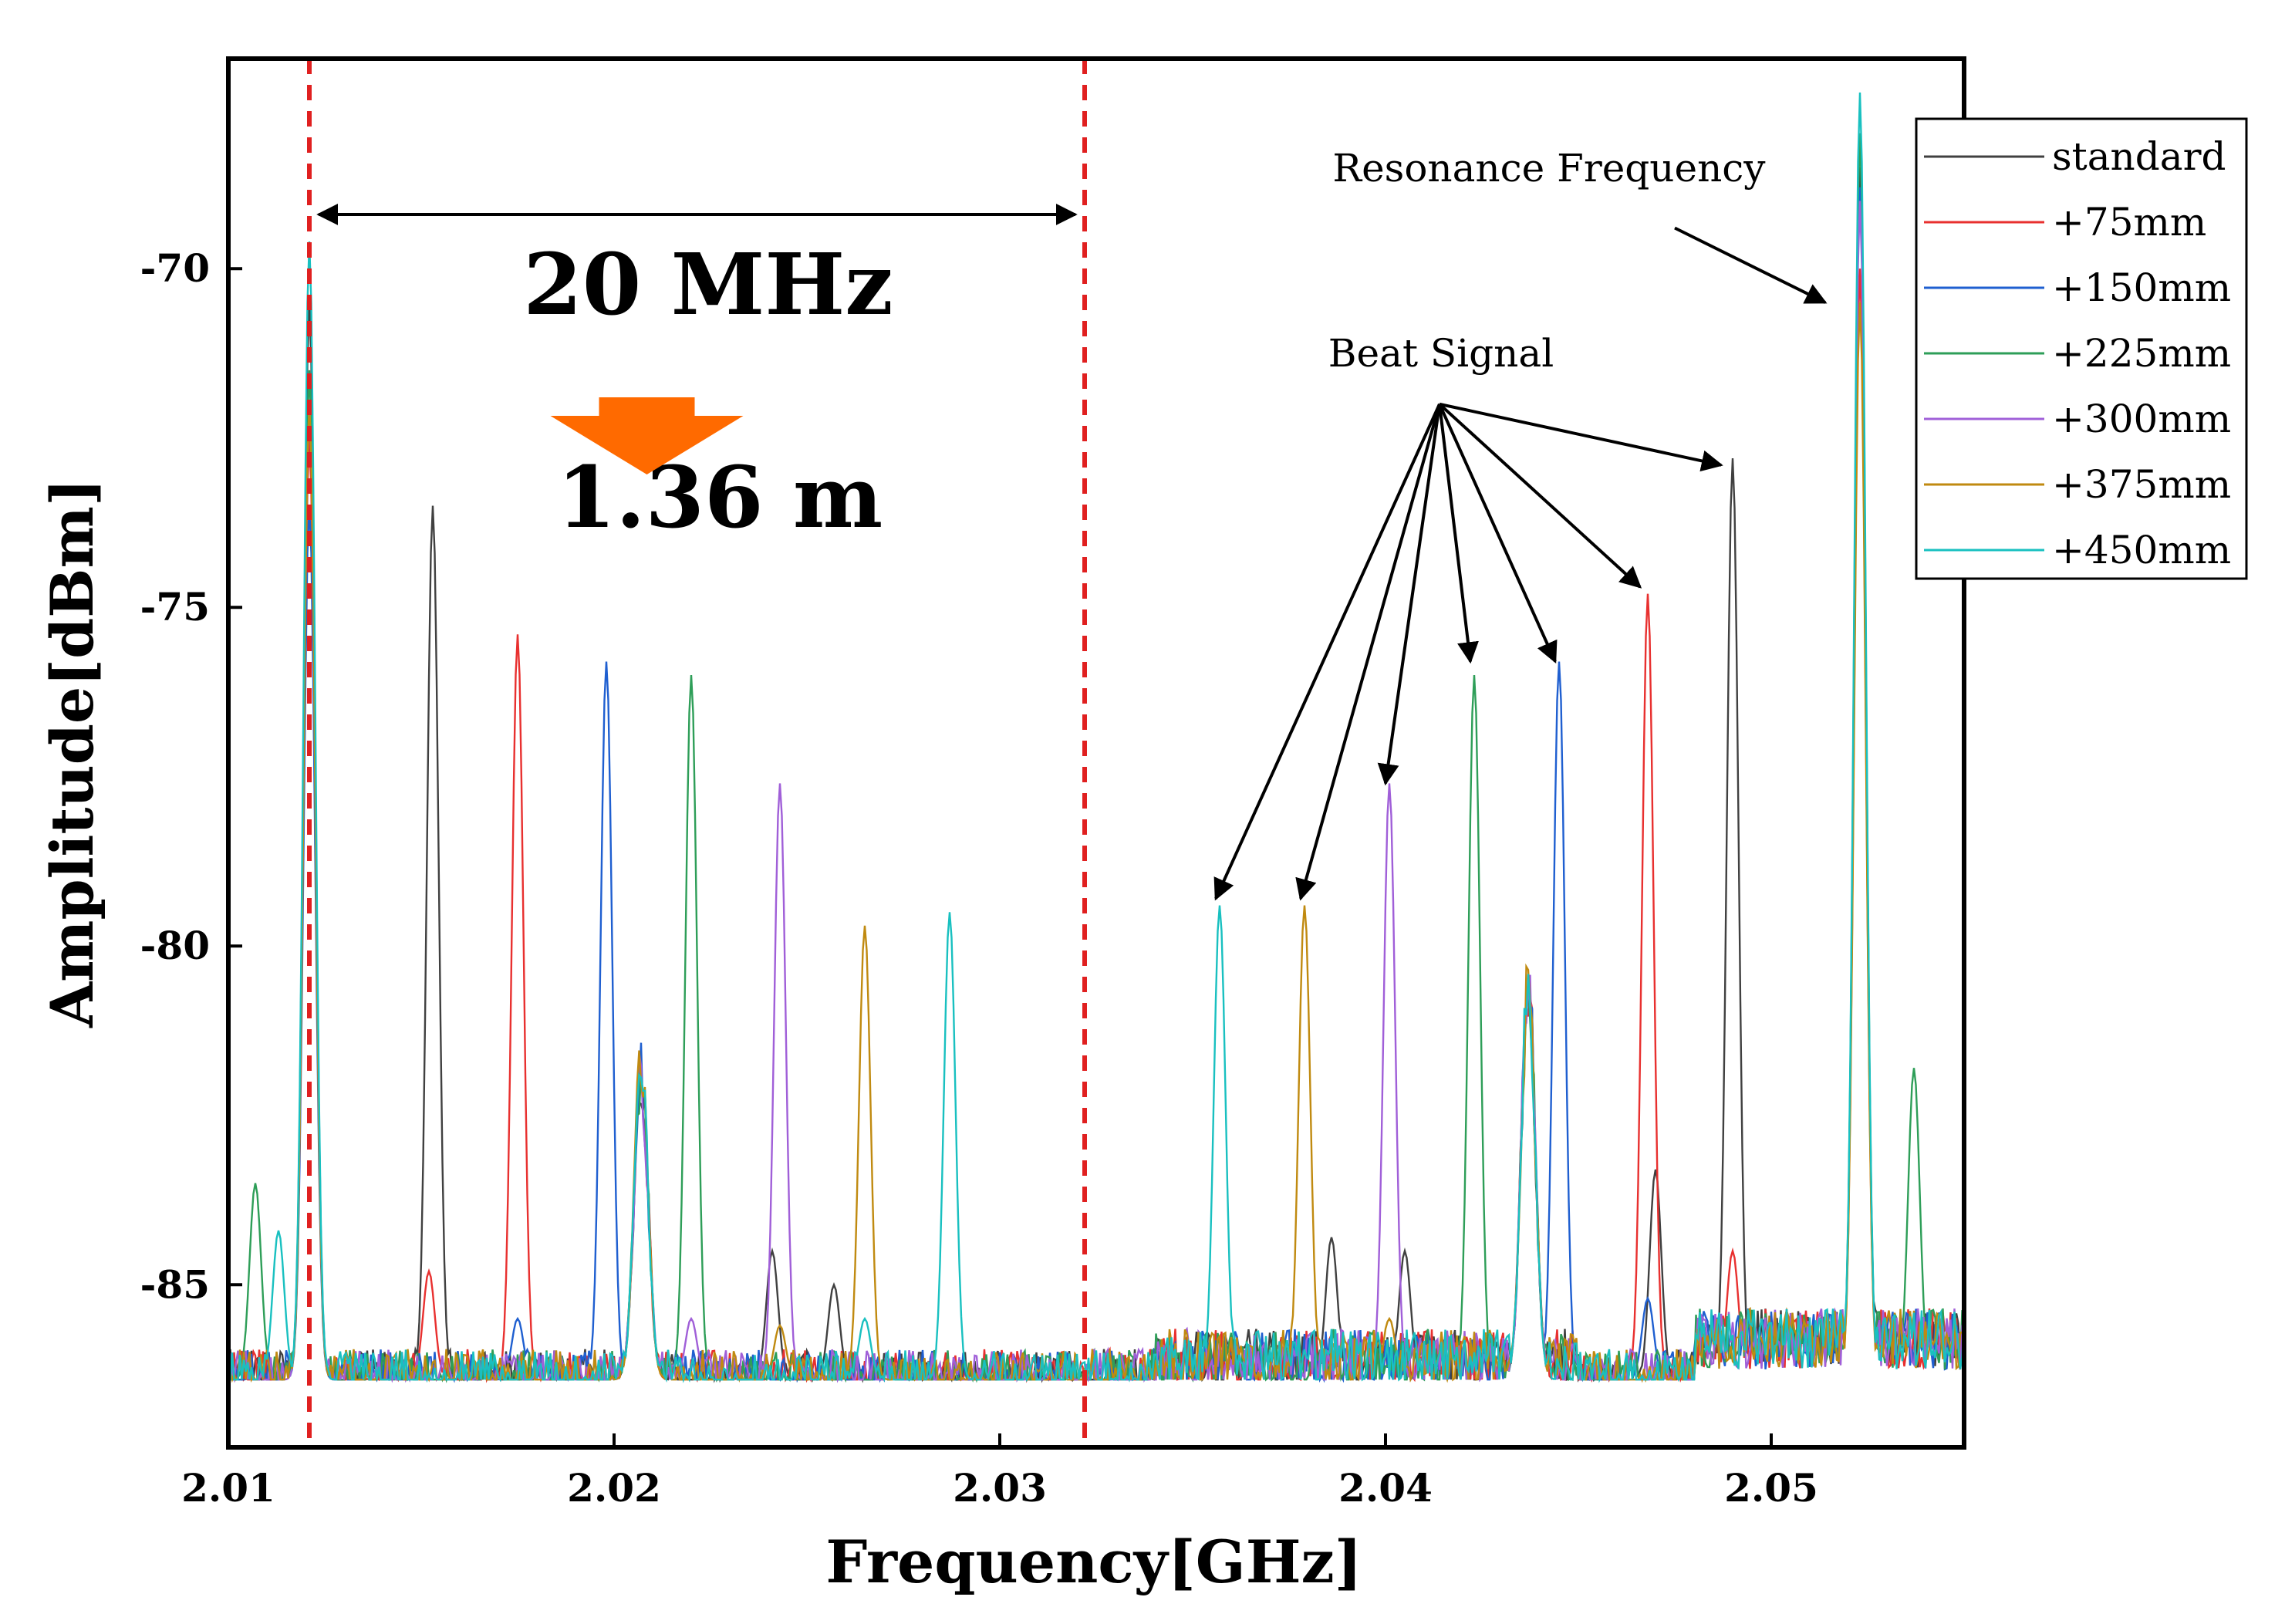 The width and height of the screenshot is (2285, 1624). Describe the element at coordinates (614, 1488) in the screenshot. I see `x-tick-label: 2.02` at that location.